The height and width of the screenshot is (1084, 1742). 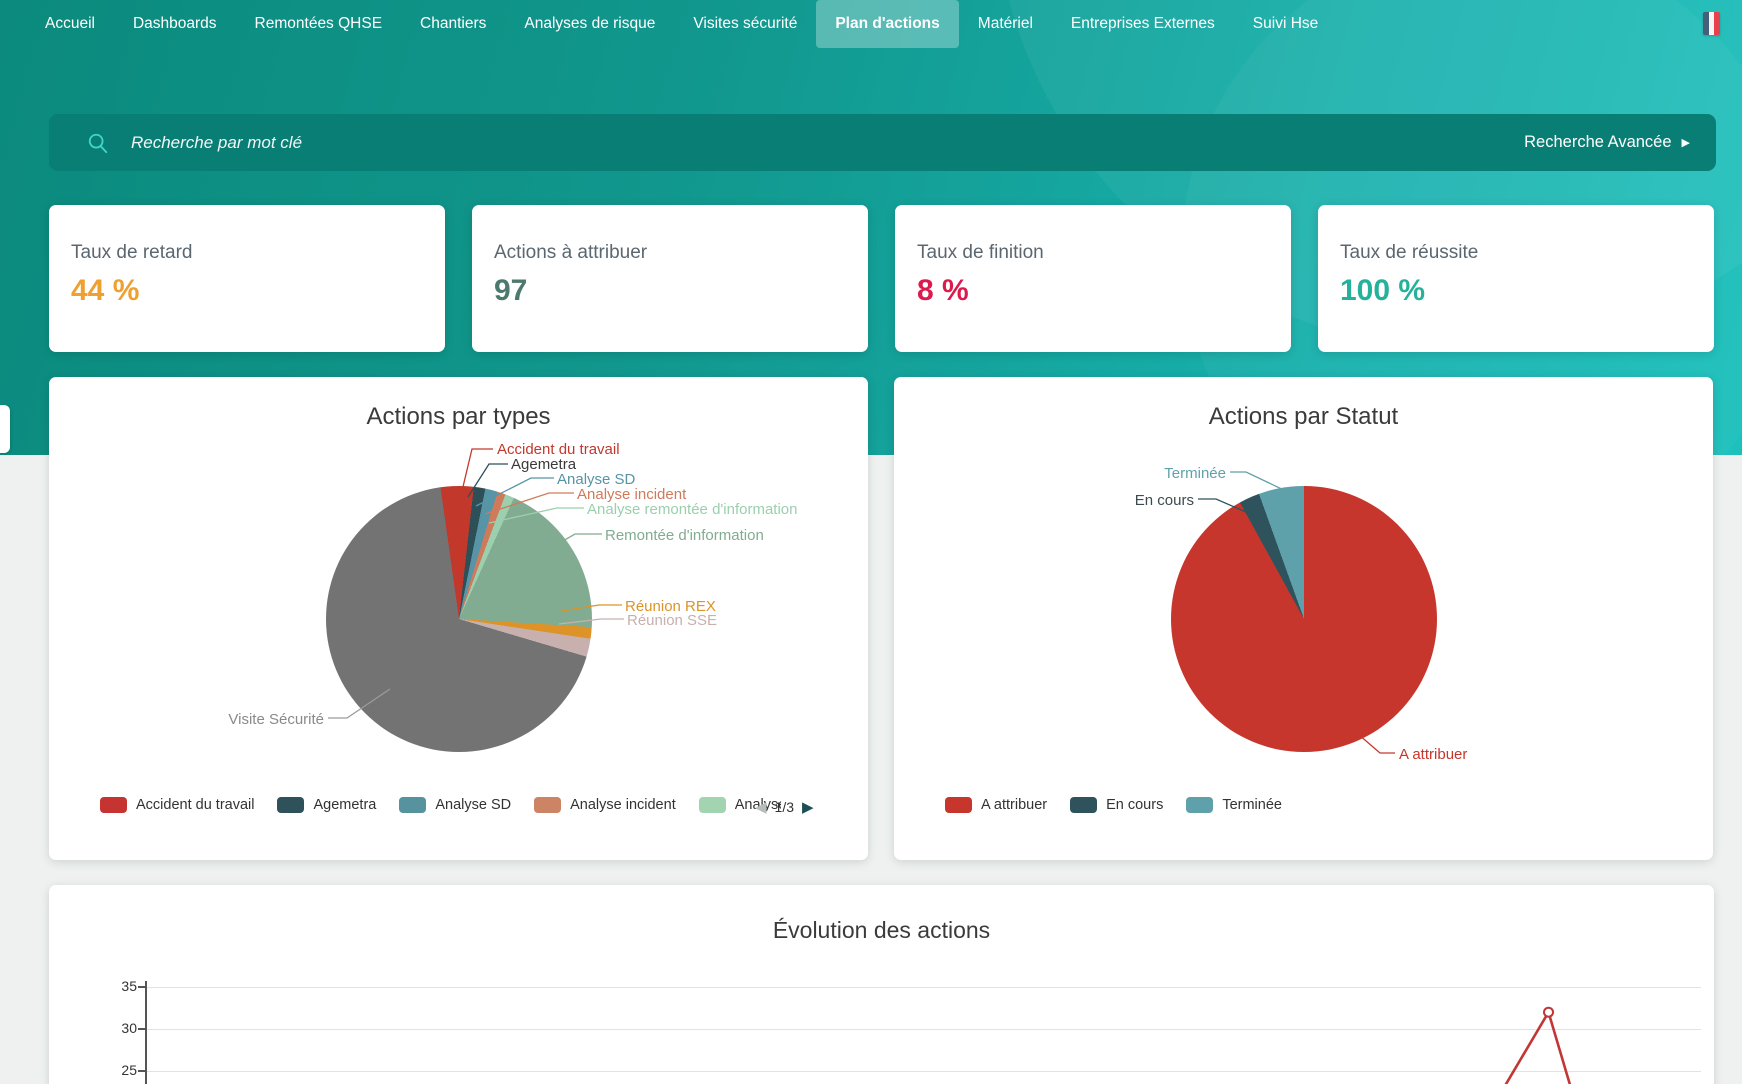 What do you see at coordinates (146, 1032) in the screenshot?
I see `y-axis-line` at bounding box center [146, 1032].